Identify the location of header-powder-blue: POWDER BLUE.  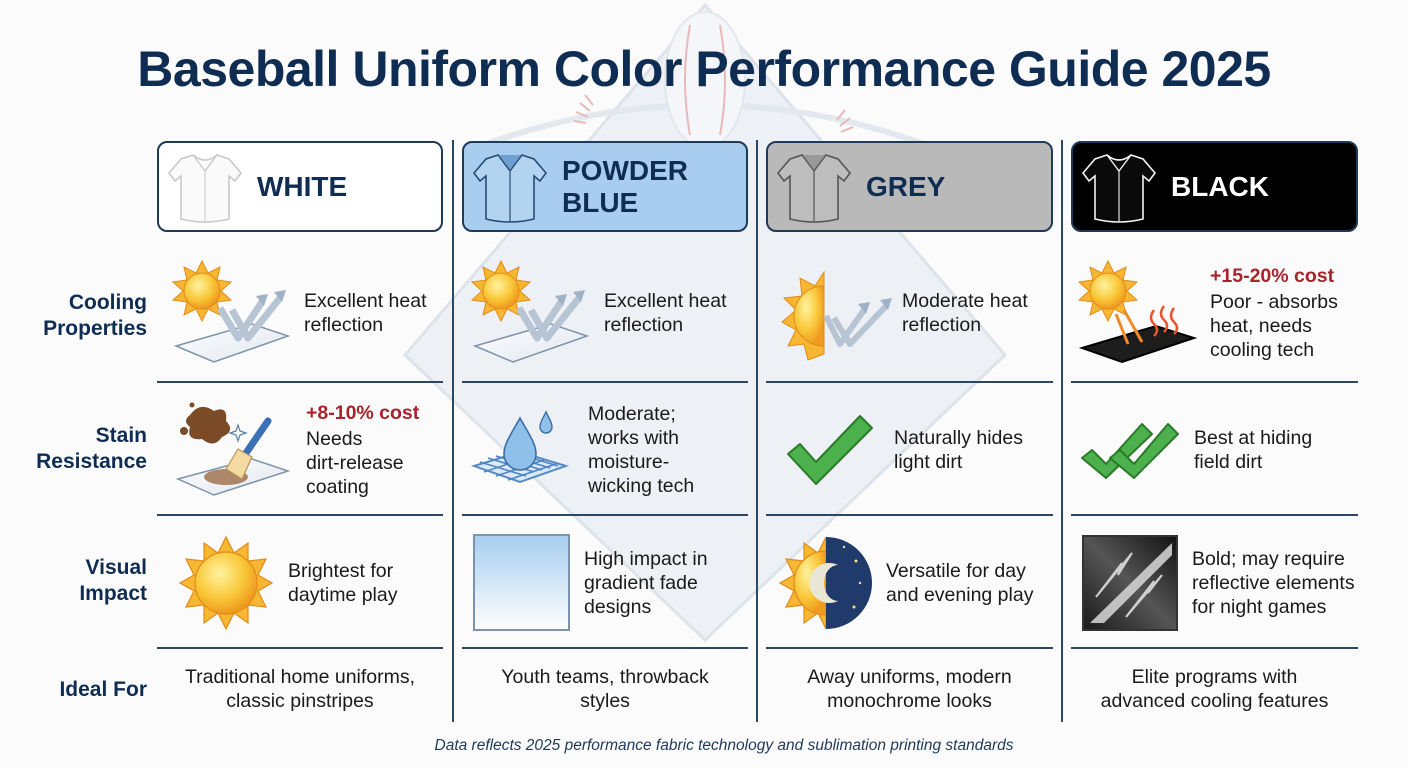
(605, 186).